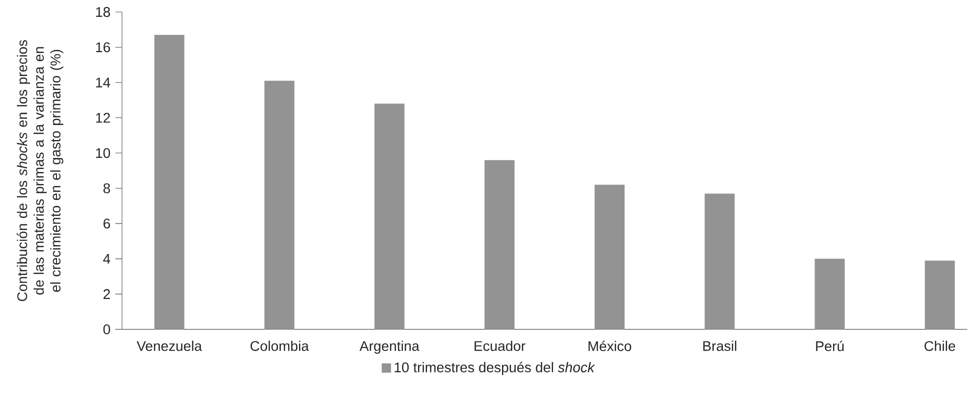 The height and width of the screenshot is (407, 968). What do you see at coordinates (279, 346) in the screenshot?
I see `x-tick-label: Colombia` at bounding box center [279, 346].